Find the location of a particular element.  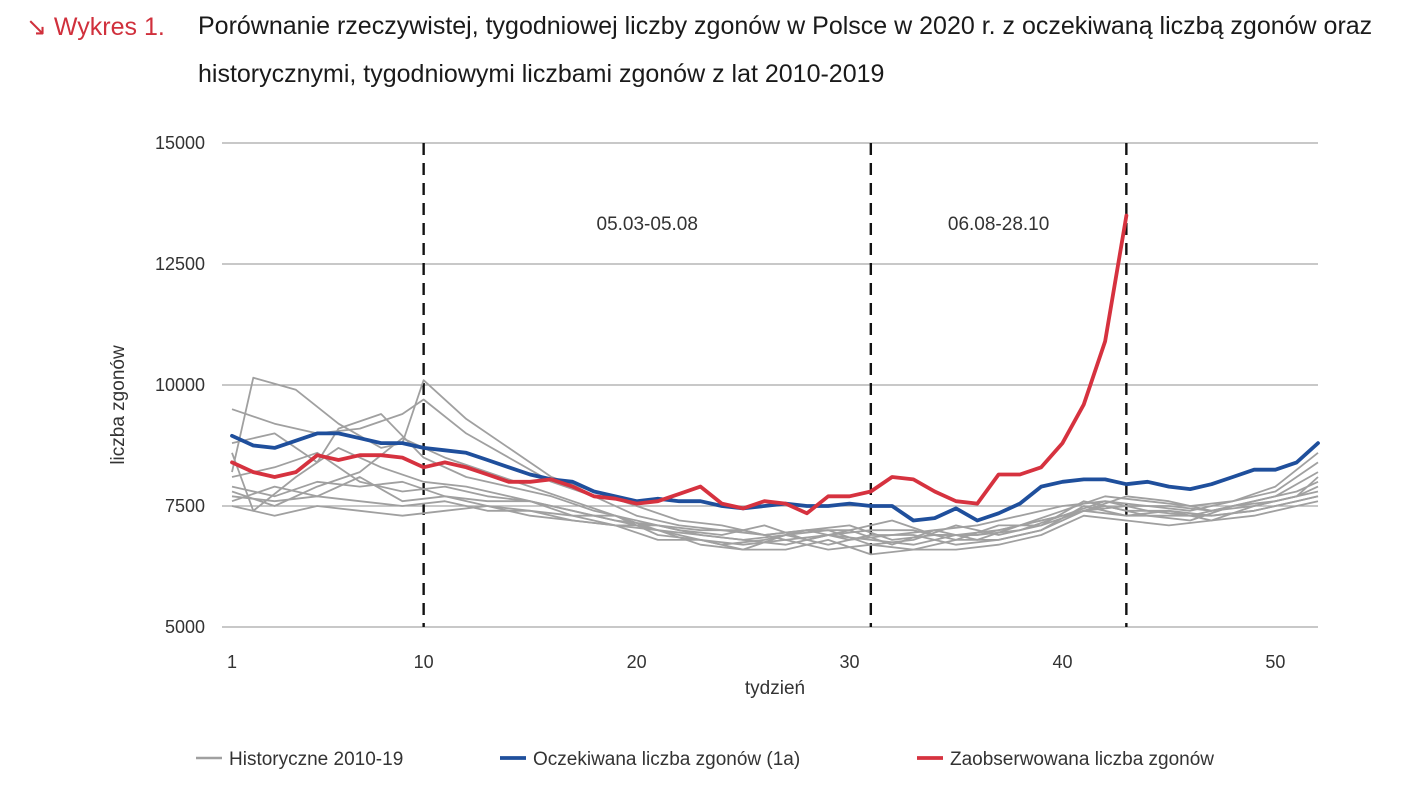

y-tick-label: 15000 is located at coordinates (180, 143).